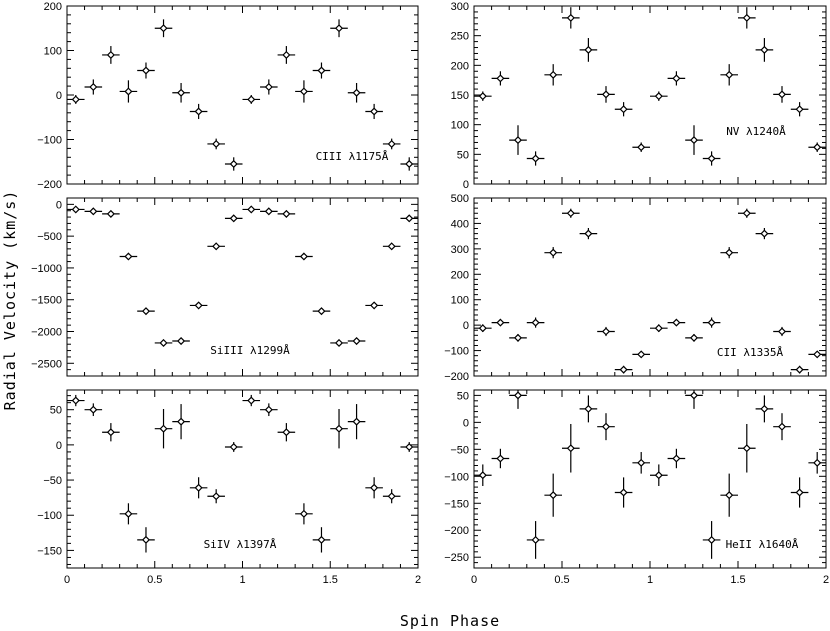  I want to click on x-tick-label: 0, so click(67, 580).